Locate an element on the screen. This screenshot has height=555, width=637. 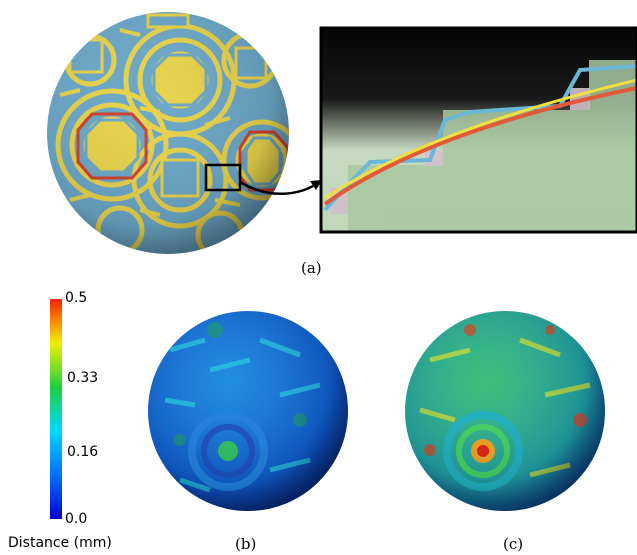
heatmap-sphere-b is located at coordinates (248, 411).